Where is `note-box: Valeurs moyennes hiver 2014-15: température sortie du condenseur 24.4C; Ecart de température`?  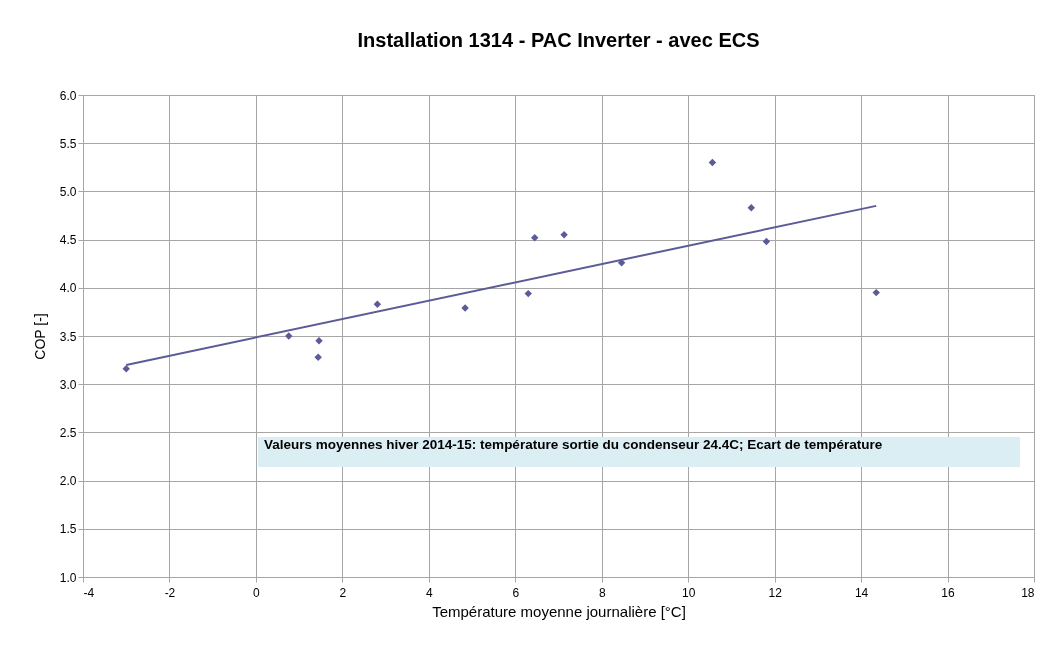
note-box: Valeurs moyennes hiver 2014-15: température sortie du condenseur 24.4C; Ecart de température is located at coordinates (639, 452).